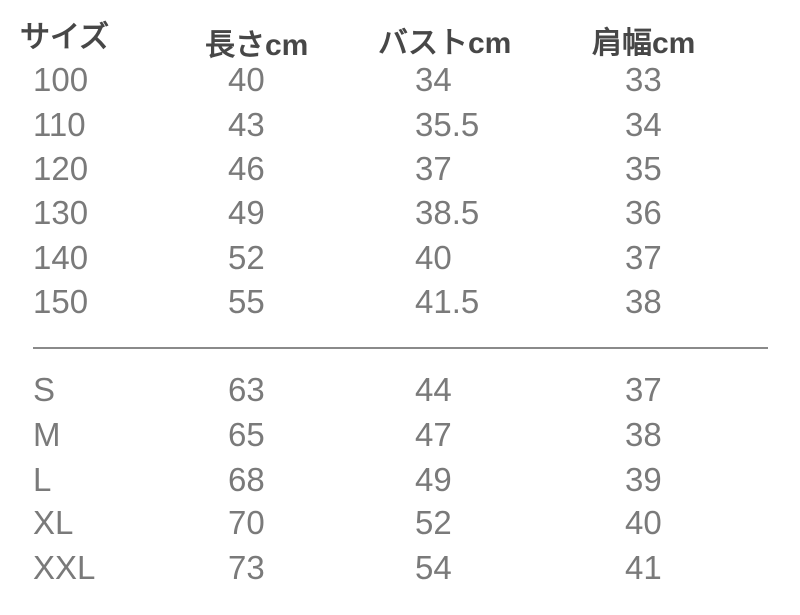 The width and height of the screenshot is (800, 615). I want to click on cell-length: 73, so click(246, 567).